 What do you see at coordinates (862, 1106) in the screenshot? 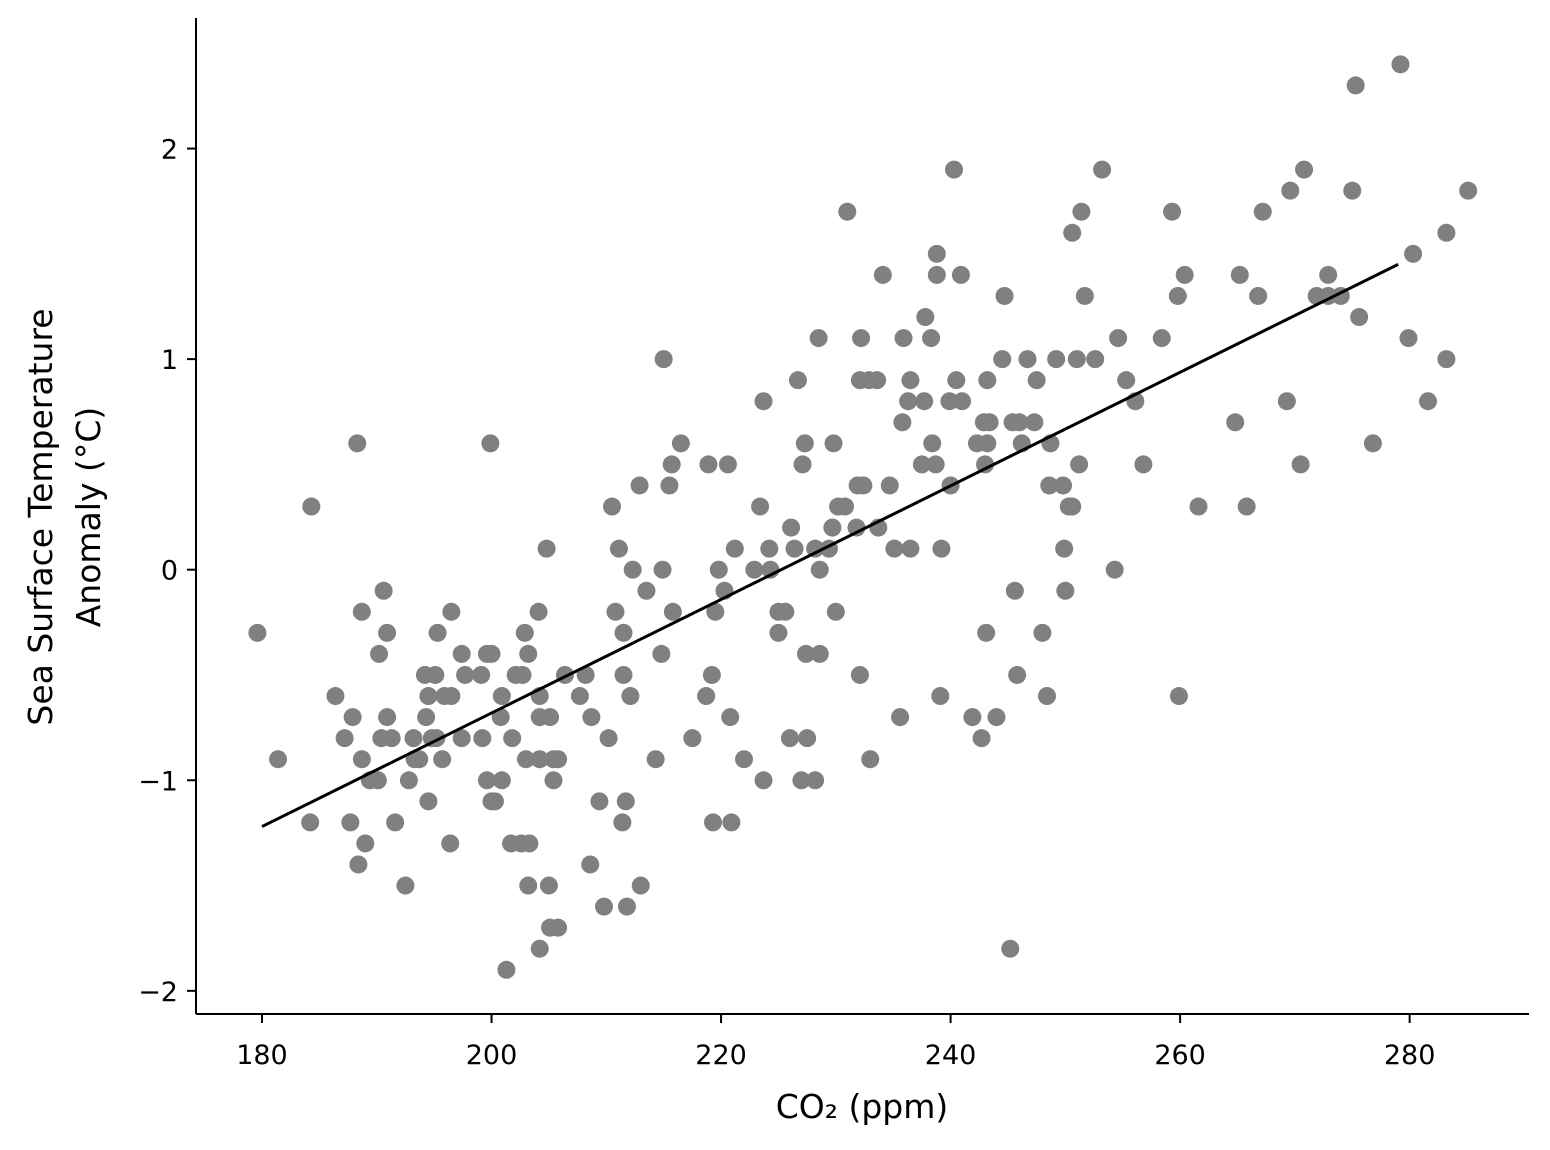
I see `x-axis-label: CO₂ (ppm)` at bounding box center [862, 1106].